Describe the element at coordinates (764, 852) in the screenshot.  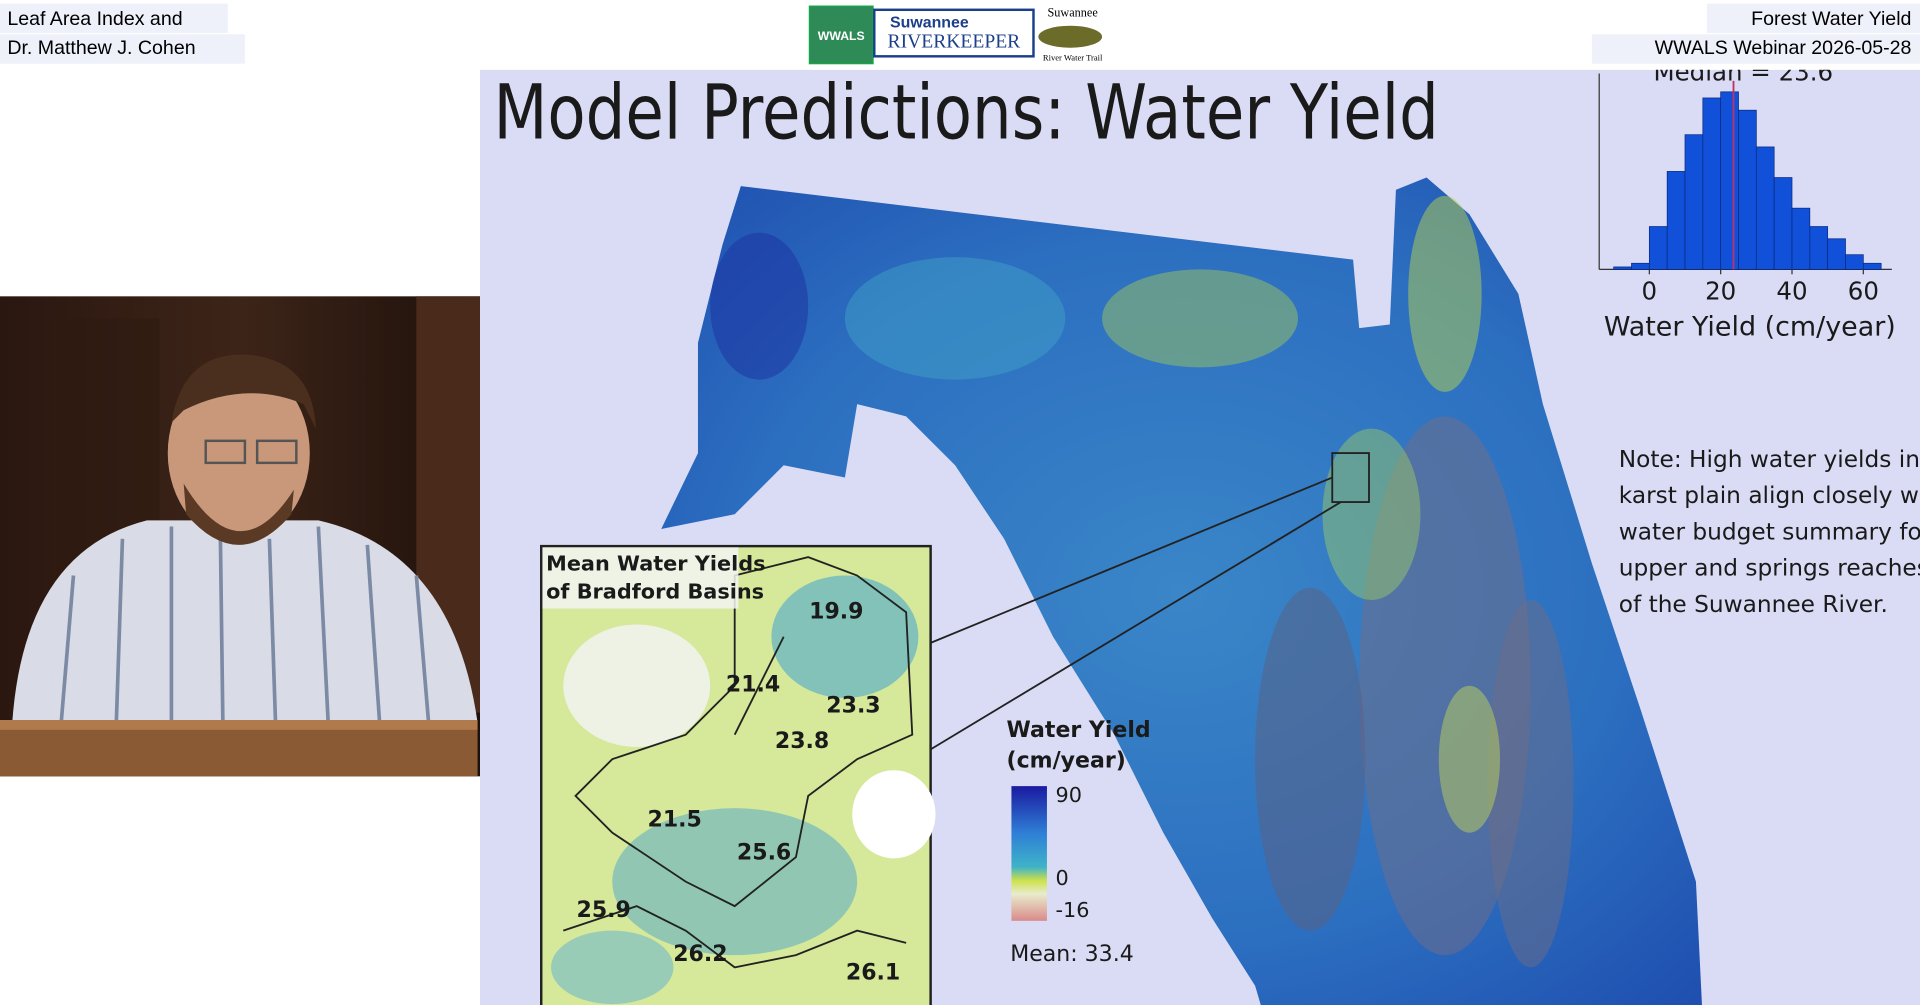
I see `basin-value: 25.6` at that location.